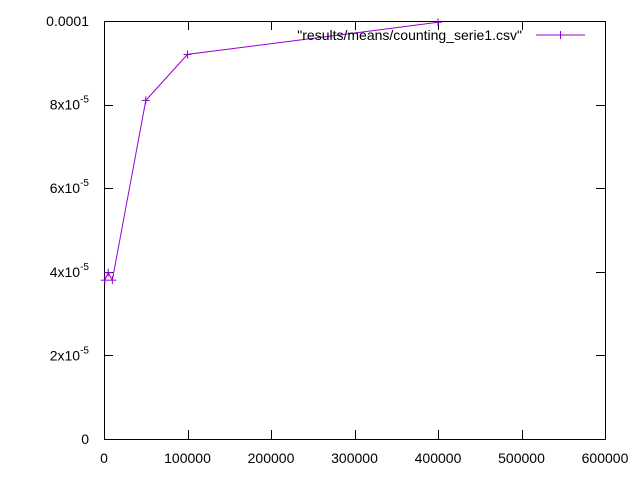 Image resolution: width=640 pixels, height=480 pixels. I want to click on legend: "results/means/counting_serie1.csv", so click(441, 35).